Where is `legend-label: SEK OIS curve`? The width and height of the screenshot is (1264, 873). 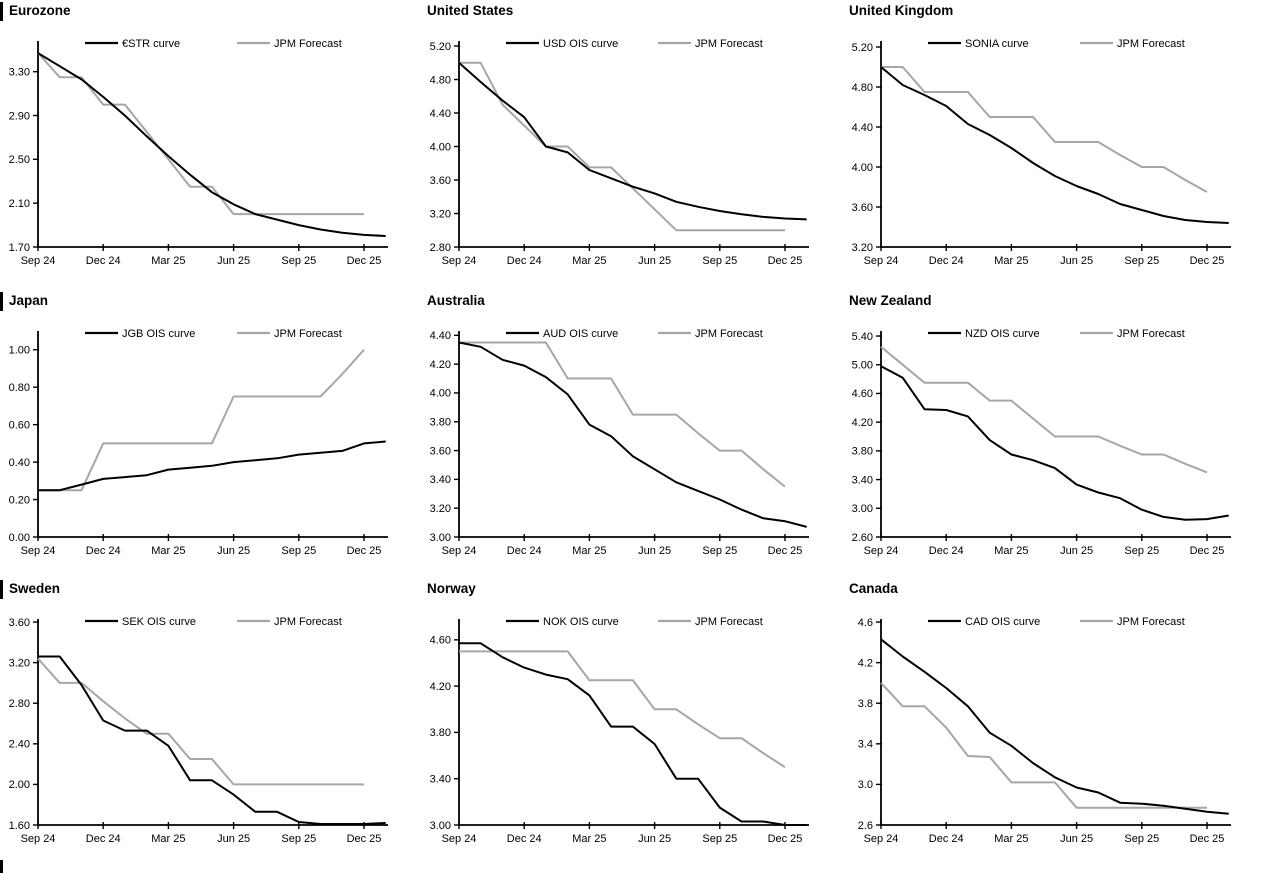
legend-label: SEK OIS curve is located at coordinates (159, 622).